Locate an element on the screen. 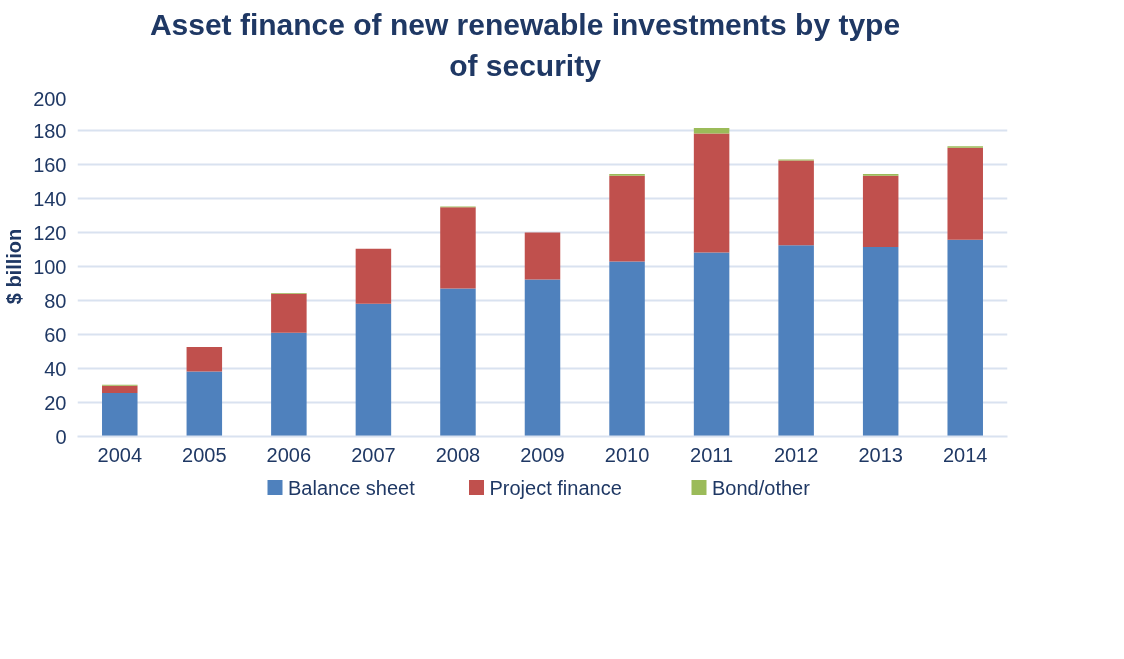  x-tick-label: 2004 is located at coordinates (120, 454).